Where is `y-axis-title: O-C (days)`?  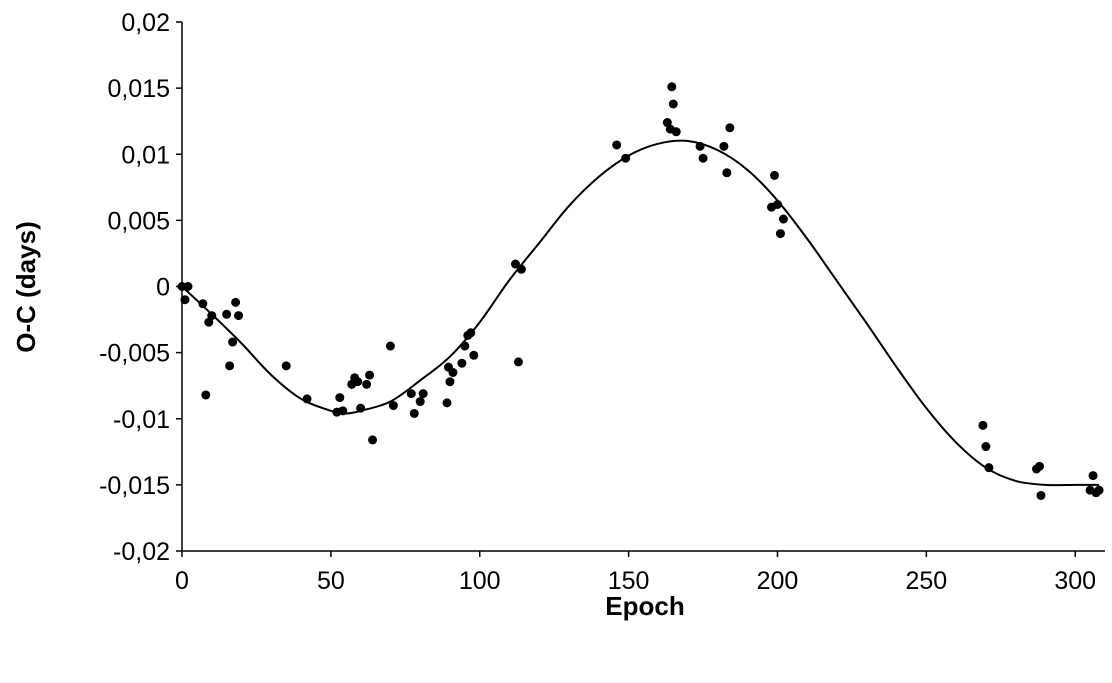
y-axis-title: O-C (days) is located at coordinates (26, 286).